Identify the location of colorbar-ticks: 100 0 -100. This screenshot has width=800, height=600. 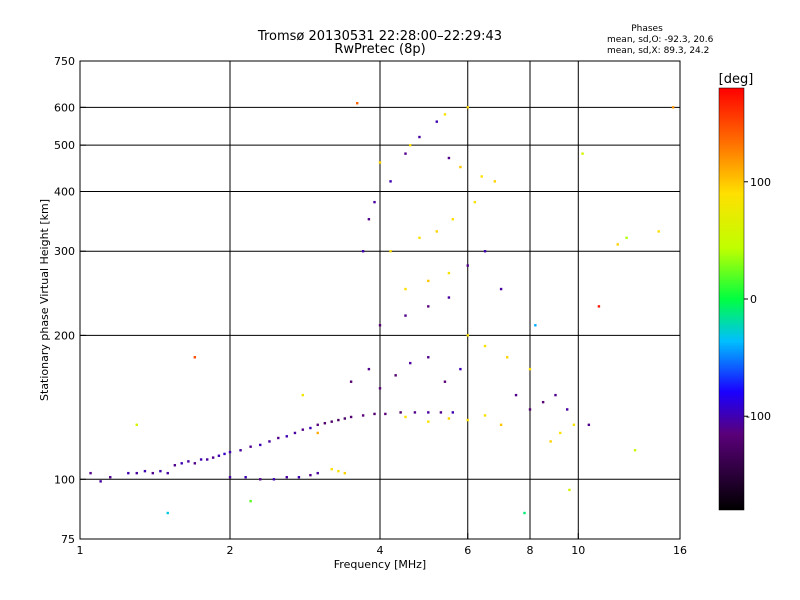
(757, 299).